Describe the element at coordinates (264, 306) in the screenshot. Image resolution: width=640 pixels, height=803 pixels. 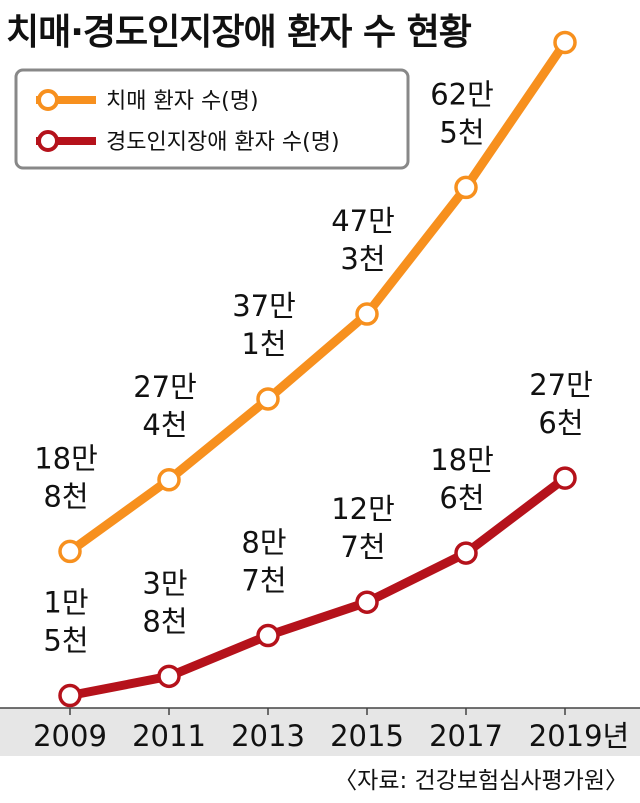
I see `data-label-dementia: 37만` at that location.